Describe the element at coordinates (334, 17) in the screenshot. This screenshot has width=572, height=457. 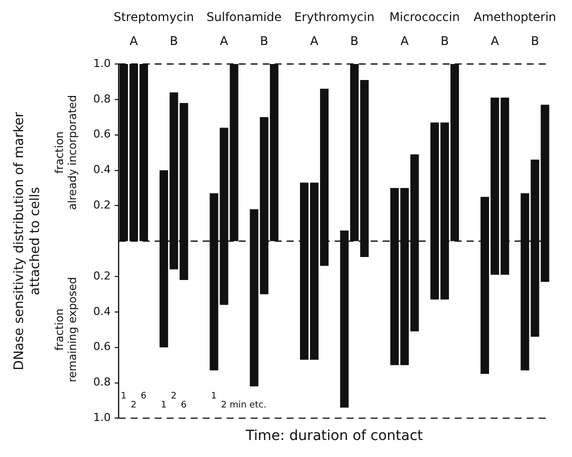
I see `text: Erythromycin` at that location.